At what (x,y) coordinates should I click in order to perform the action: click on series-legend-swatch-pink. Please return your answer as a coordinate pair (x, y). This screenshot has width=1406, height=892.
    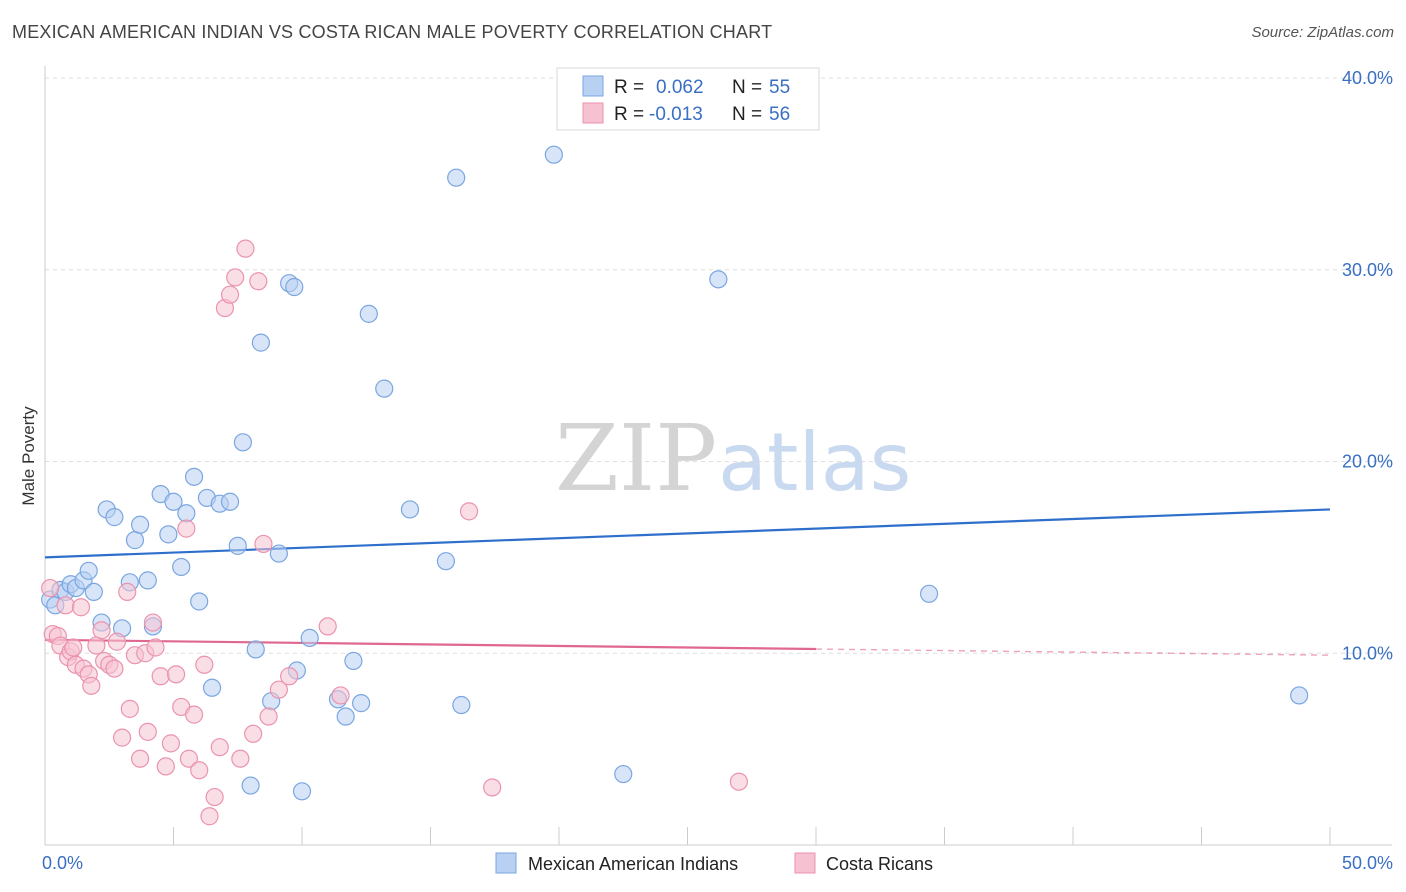
    Looking at the image, I should click on (805, 863).